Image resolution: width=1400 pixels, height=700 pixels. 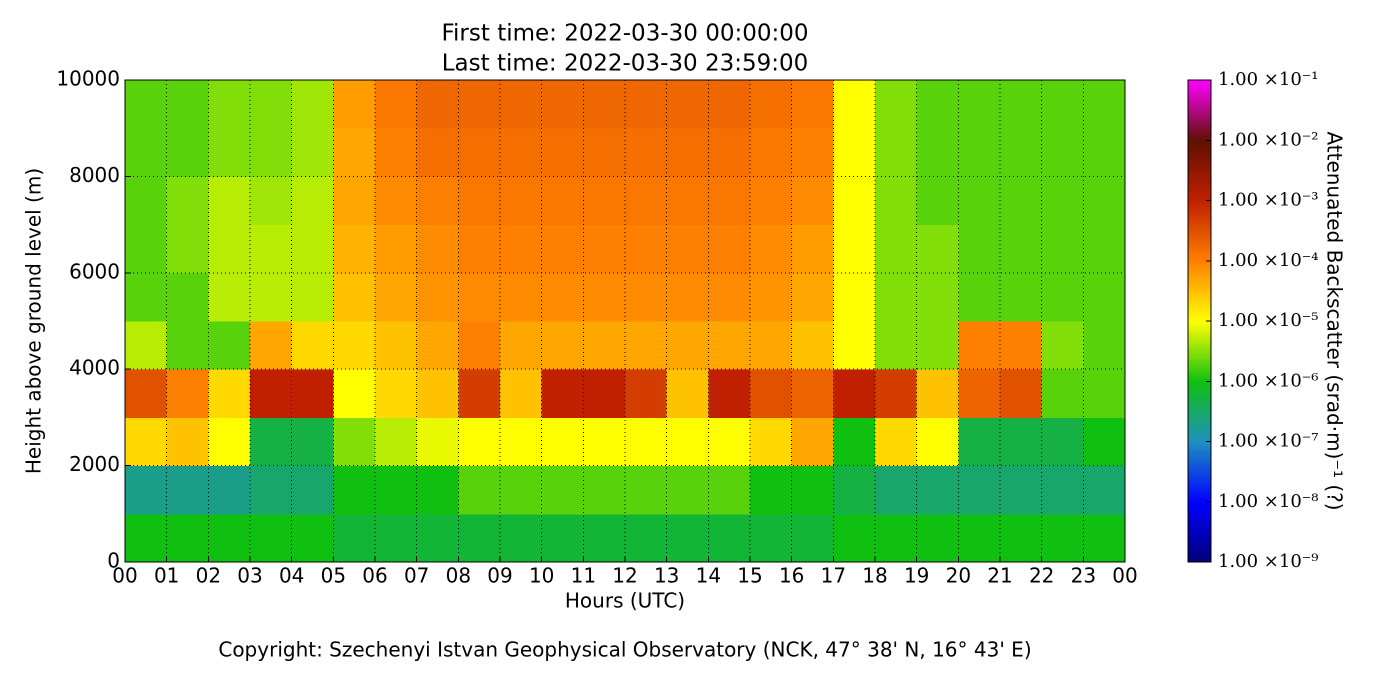 I want to click on x-tick-label: 22, so click(x=1041, y=576).